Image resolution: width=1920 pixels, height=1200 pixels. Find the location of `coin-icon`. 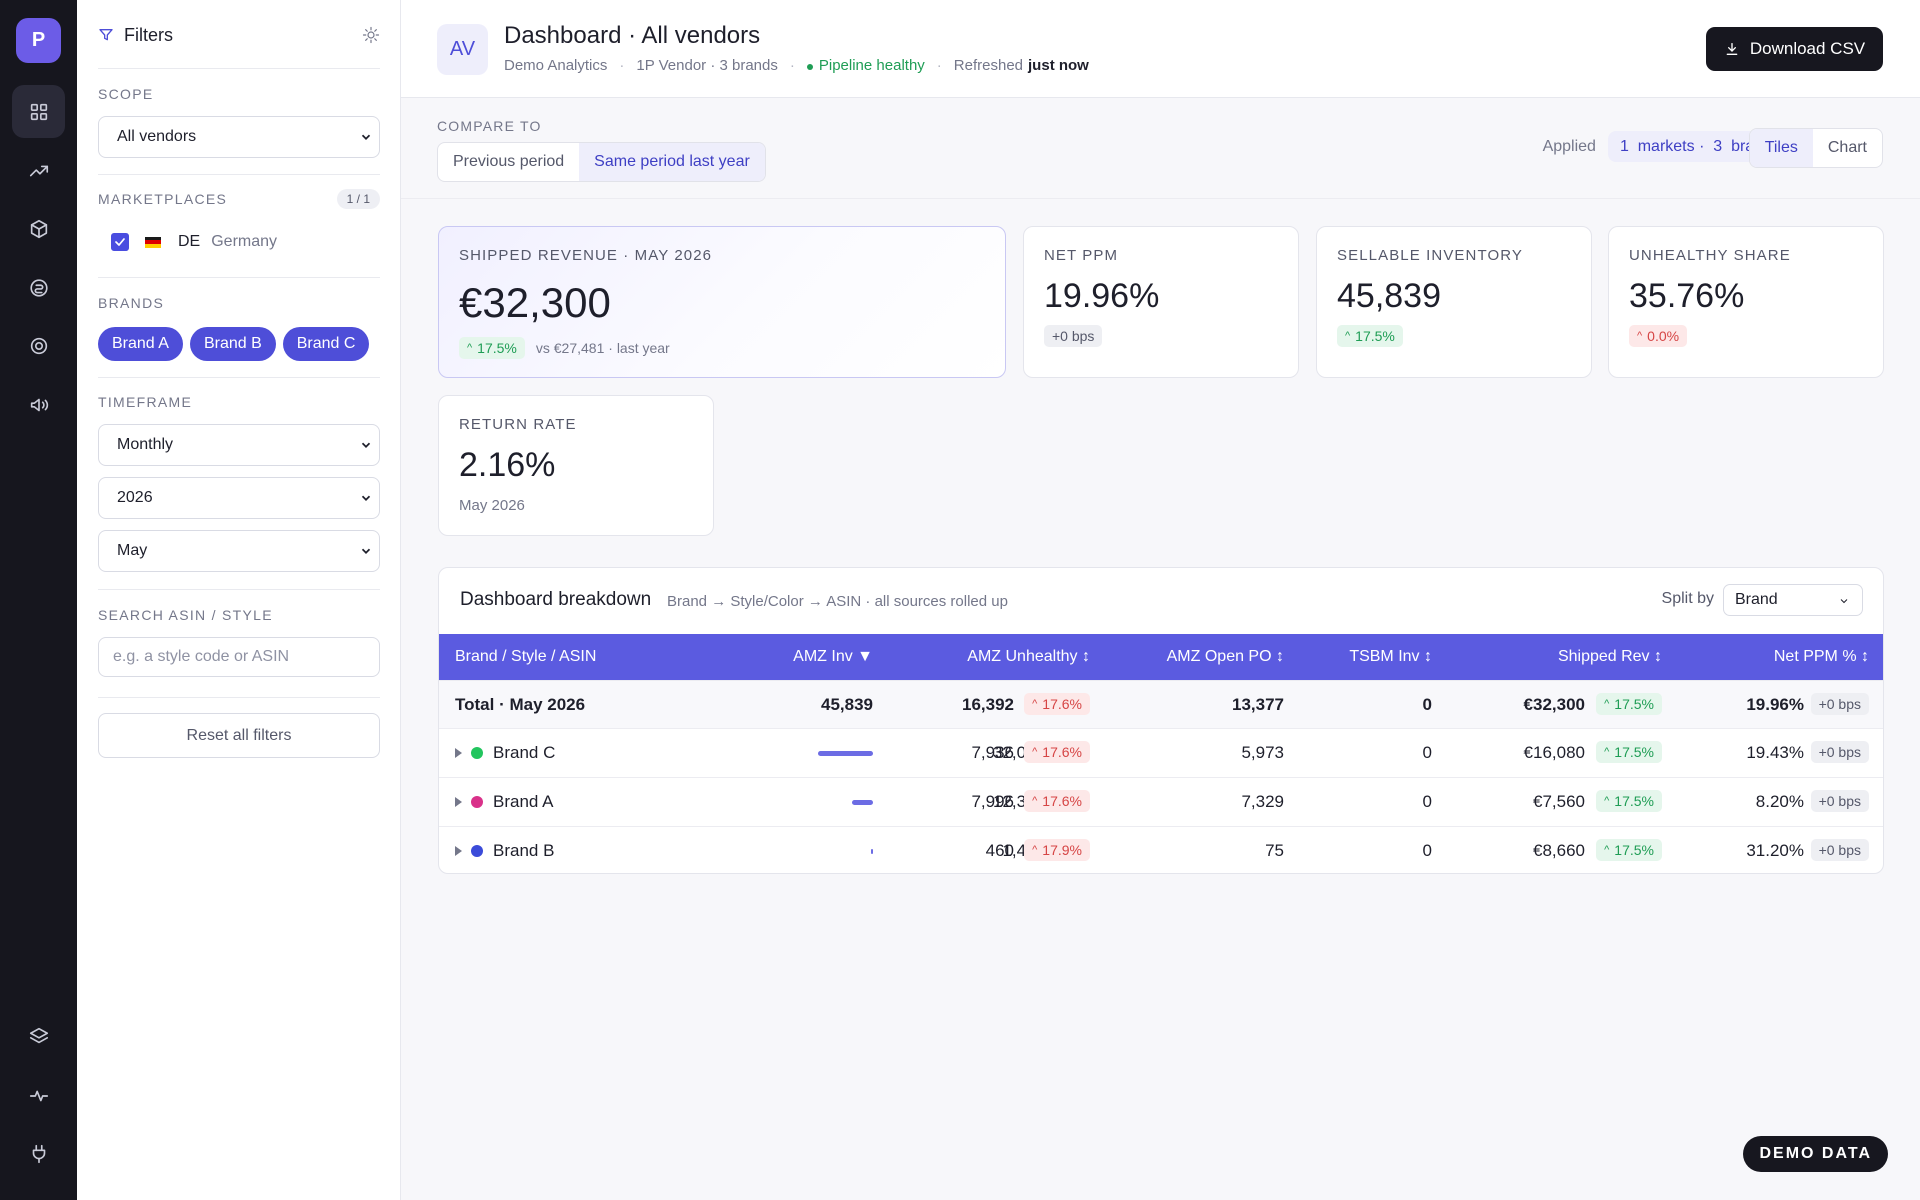

coin-icon is located at coordinates (38, 287).